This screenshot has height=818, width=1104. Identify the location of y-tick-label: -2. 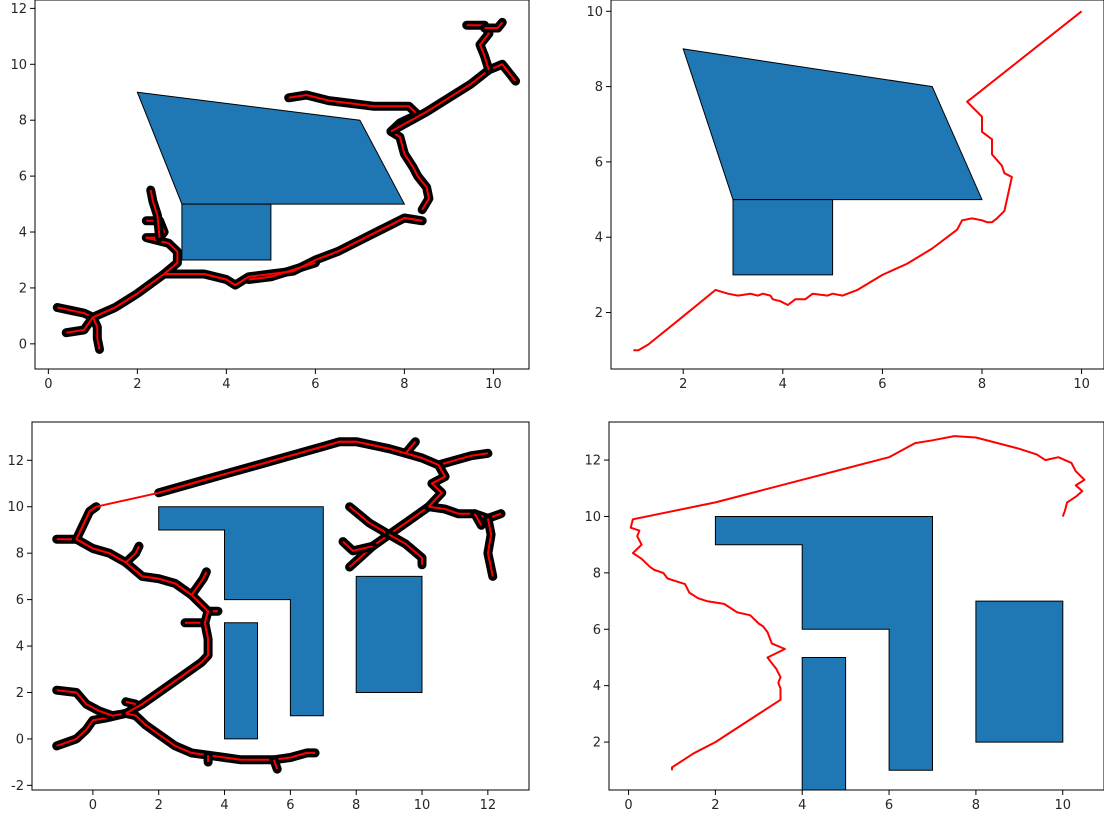
(17, 786).